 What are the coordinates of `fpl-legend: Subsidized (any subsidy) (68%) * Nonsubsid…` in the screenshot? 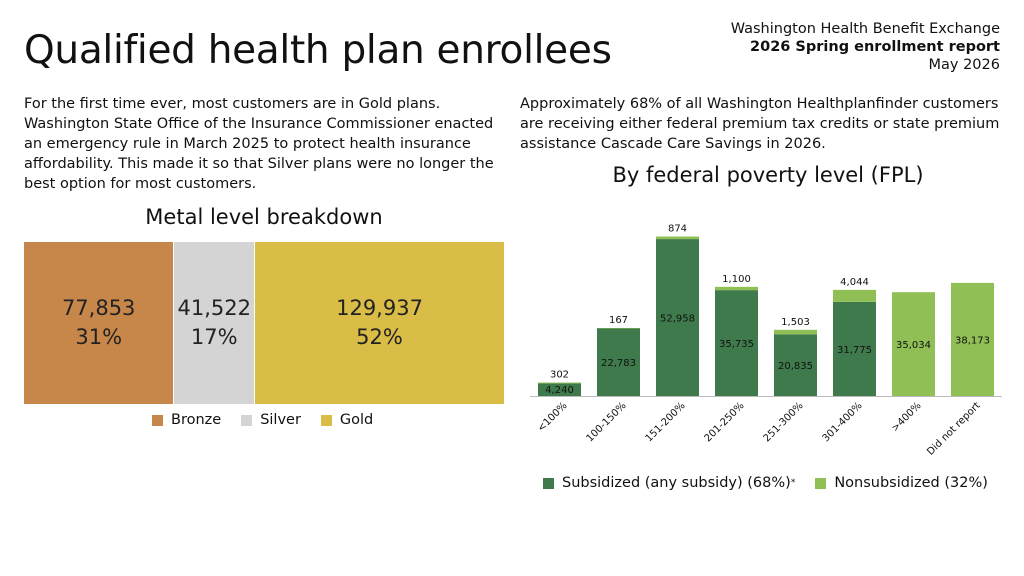 It's located at (775, 483).